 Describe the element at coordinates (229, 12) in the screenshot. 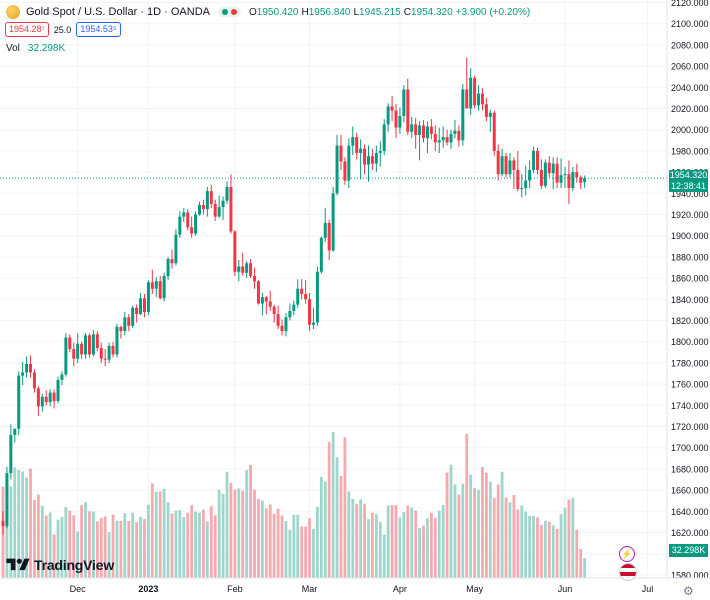

I see `market-status` at that location.